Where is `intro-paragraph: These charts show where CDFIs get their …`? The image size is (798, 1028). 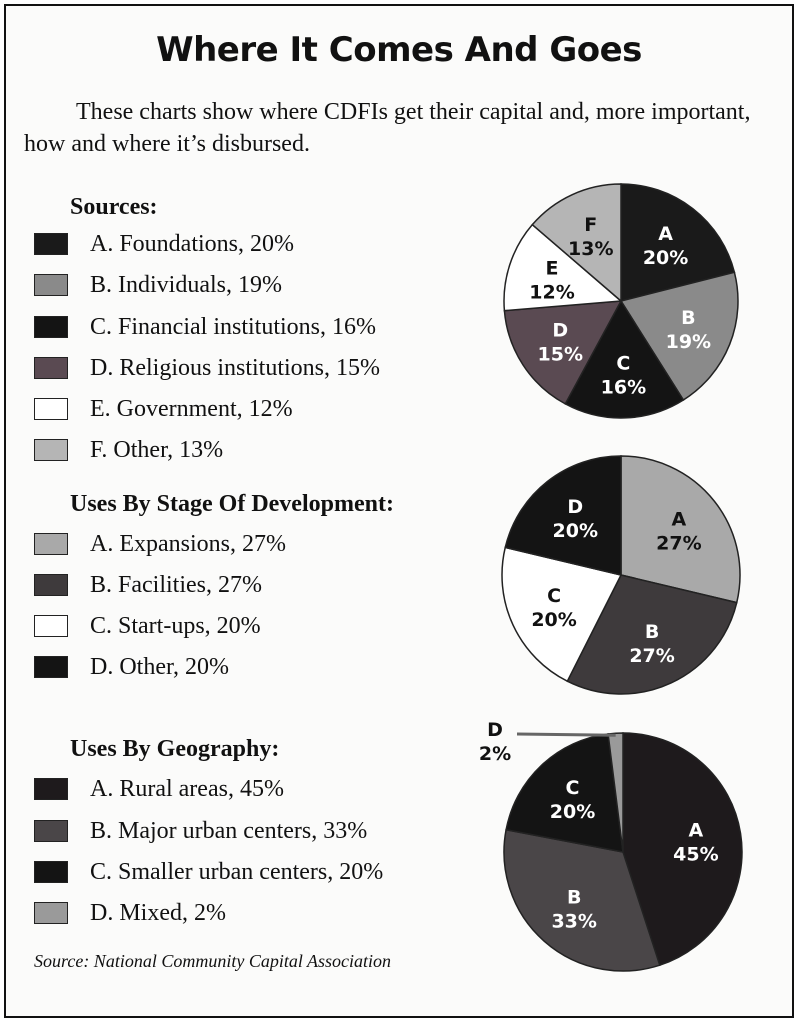 intro-paragraph: These charts show where CDFIs get their … is located at coordinates (387, 128).